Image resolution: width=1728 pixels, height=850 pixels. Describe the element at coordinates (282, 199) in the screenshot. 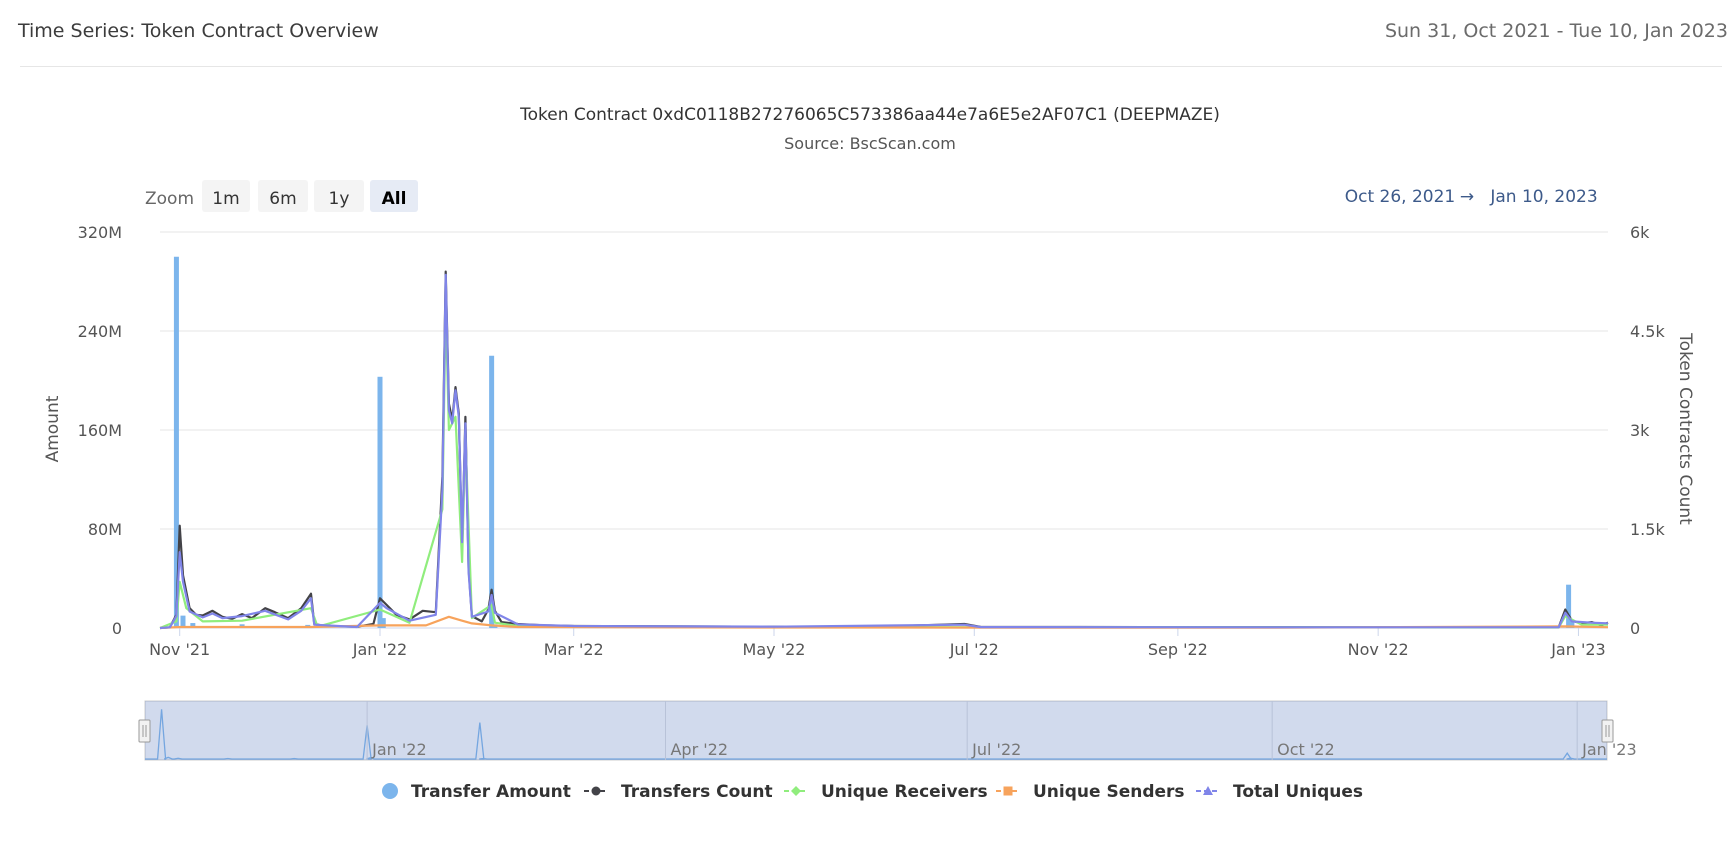

I see `zoom-button-6m-label: 6m` at that location.